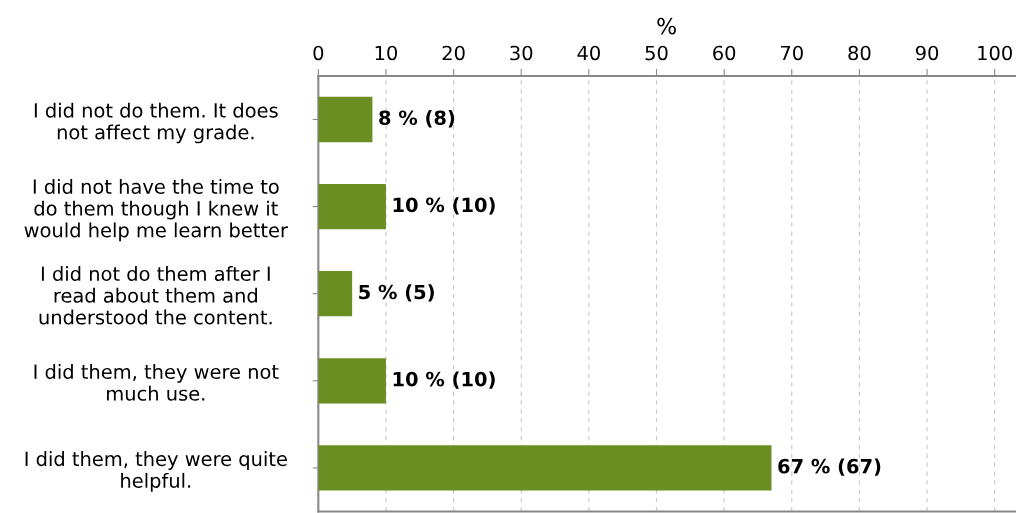 This screenshot has width=1017, height=513. What do you see at coordinates (859, 53) in the screenshot?
I see `x-tick-label: 80` at bounding box center [859, 53].